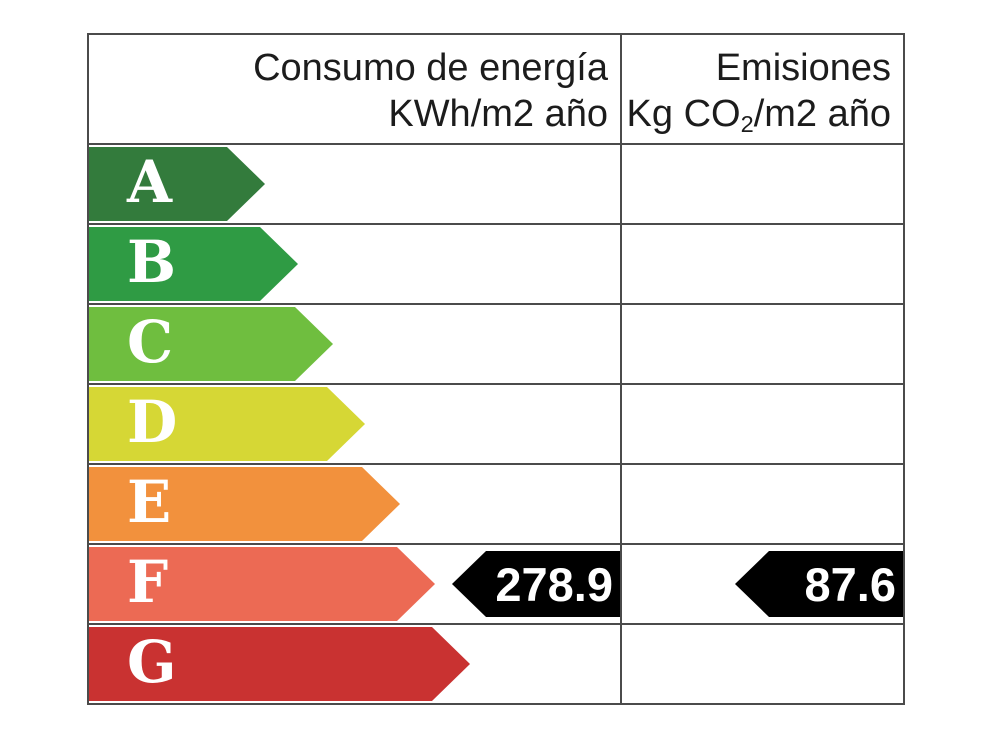 This screenshot has width=1000, height=750. I want to click on rating-letter: E, so click(149, 502).